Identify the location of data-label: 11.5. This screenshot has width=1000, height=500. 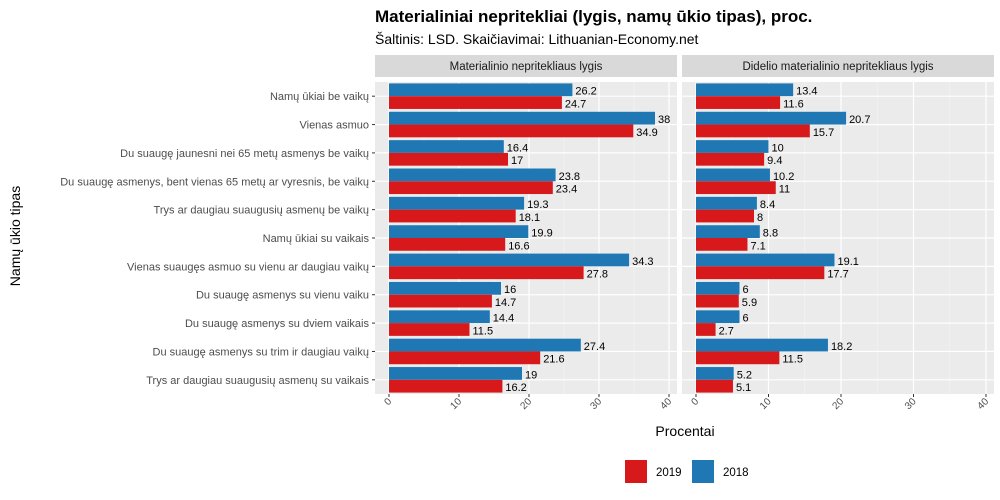
(792, 360).